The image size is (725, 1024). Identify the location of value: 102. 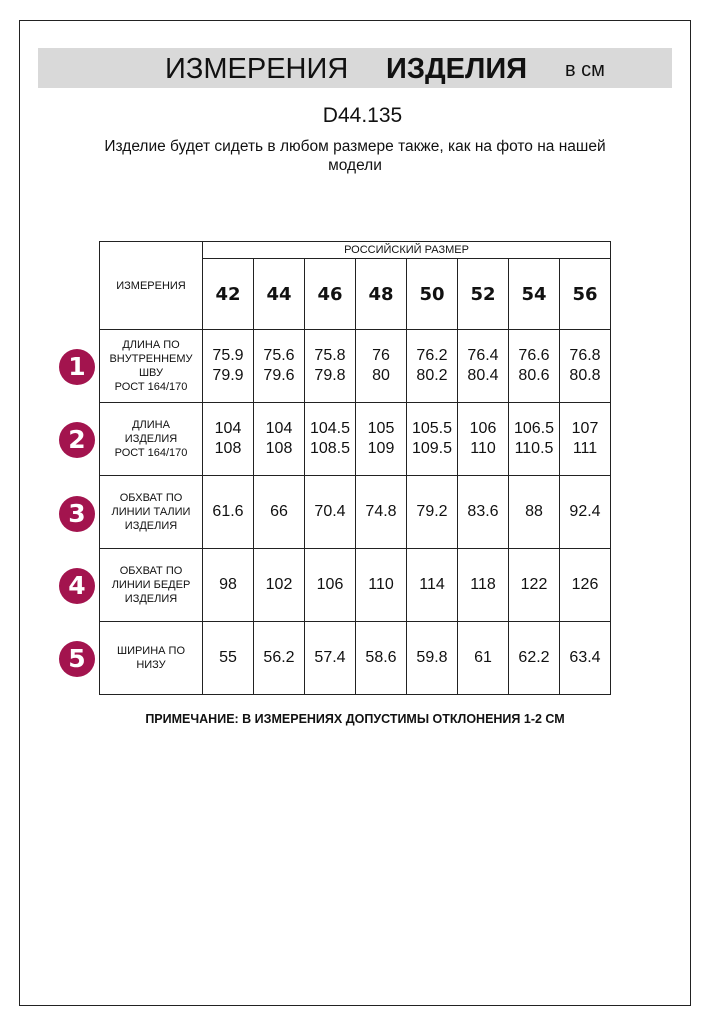
(279, 584).